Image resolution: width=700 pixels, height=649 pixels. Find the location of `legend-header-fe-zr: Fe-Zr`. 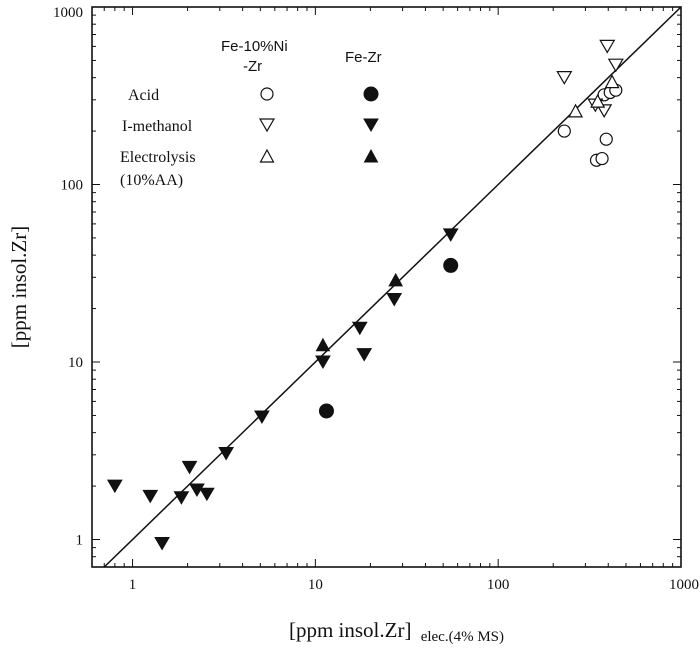

legend-header-fe-zr: Fe-Zr is located at coordinates (363, 57).